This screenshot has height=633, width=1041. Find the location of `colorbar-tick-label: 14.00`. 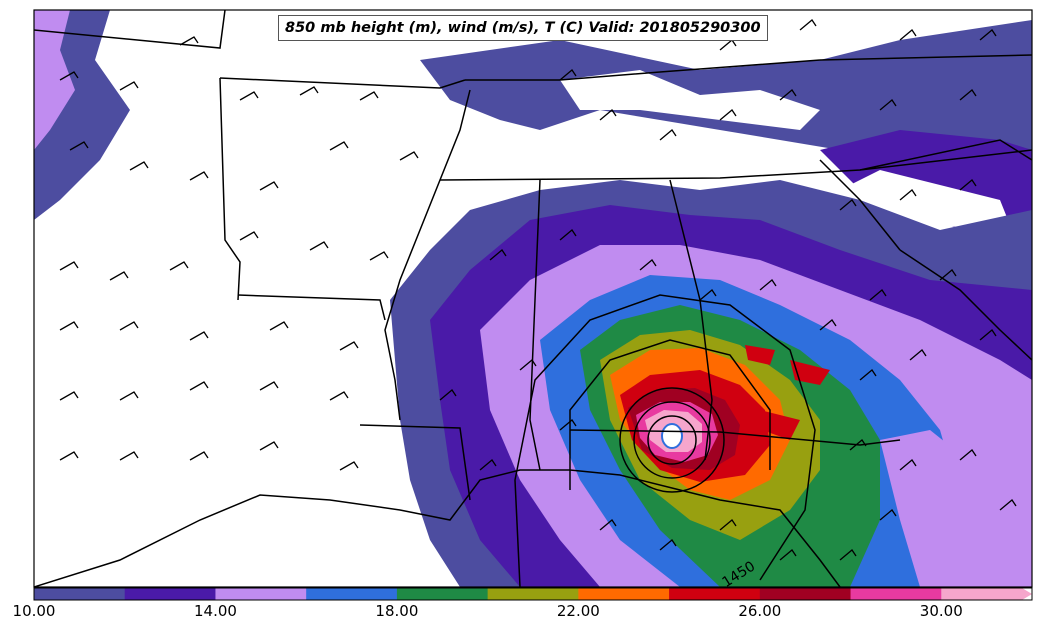

colorbar-tick-label: 14.00 is located at coordinates (215, 611).